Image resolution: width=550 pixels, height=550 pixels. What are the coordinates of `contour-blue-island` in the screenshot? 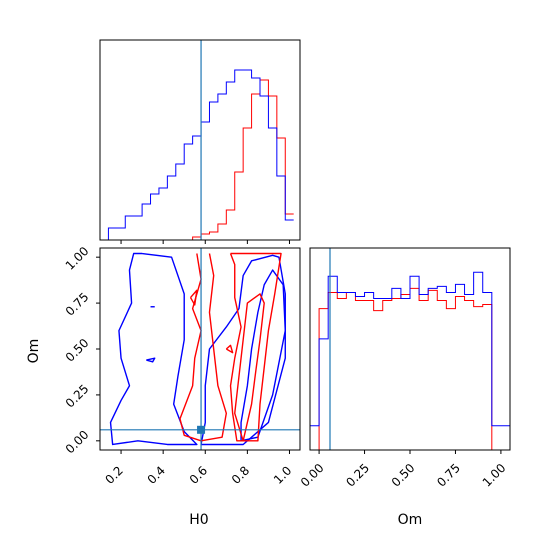 It's located at (151, 360).